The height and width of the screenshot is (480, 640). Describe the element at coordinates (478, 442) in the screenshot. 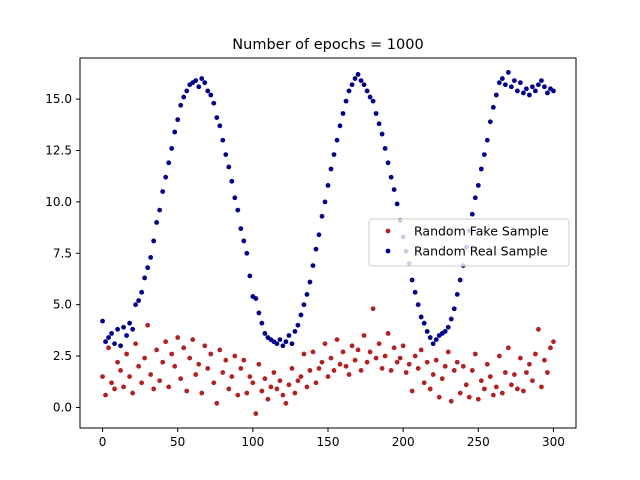

I see `x-tick-label: 250` at that location.